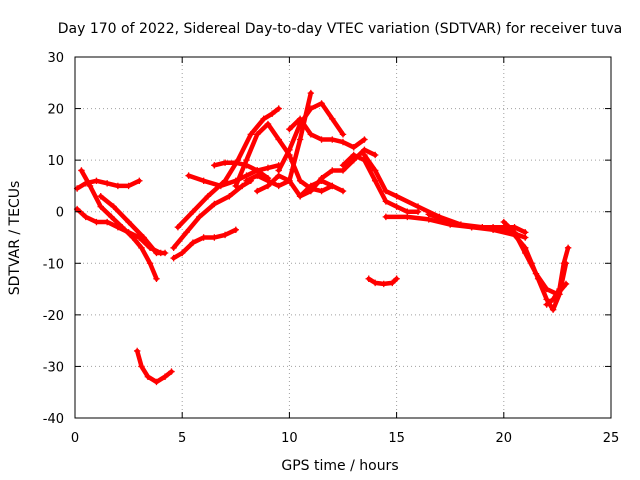 The height and width of the screenshot is (480, 640). I want to click on x-tick-label: 10, so click(289, 438).